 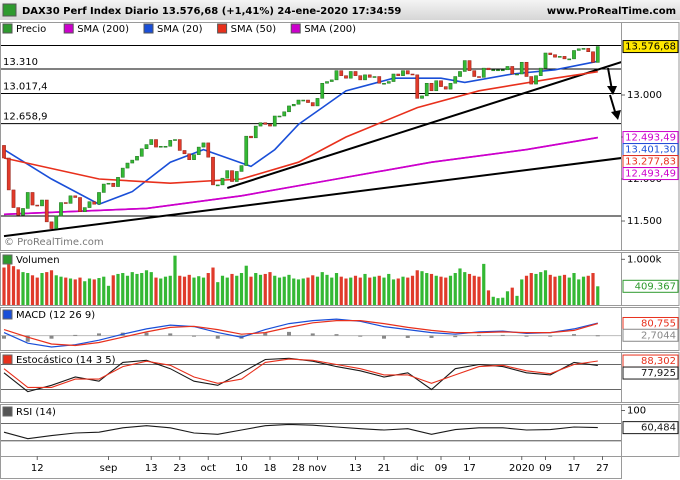 What do you see at coordinates (650, 174) in the screenshot?
I see `value-label: 12.493,49` at bounding box center [650, 174].